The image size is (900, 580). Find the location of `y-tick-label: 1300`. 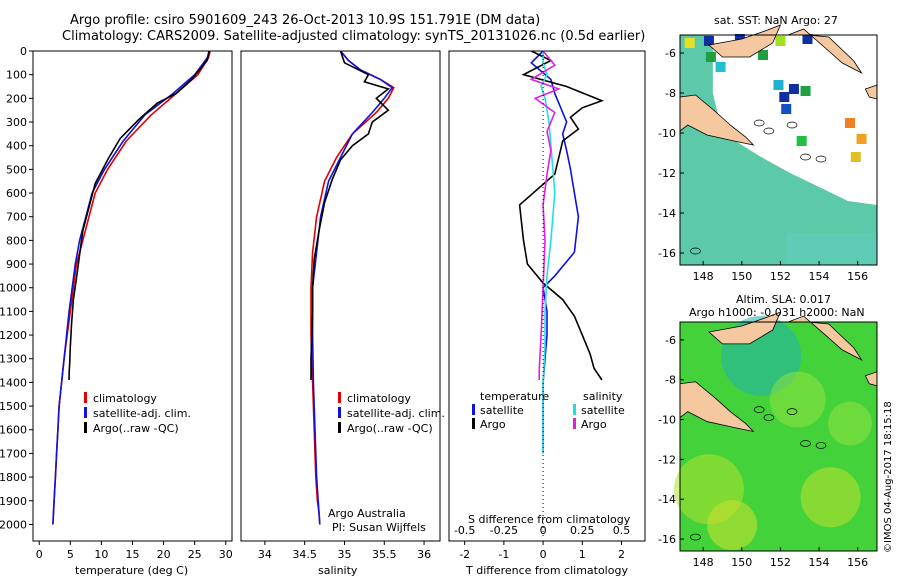

y-tick-label: 1300 is located at coordinates (13, 359).